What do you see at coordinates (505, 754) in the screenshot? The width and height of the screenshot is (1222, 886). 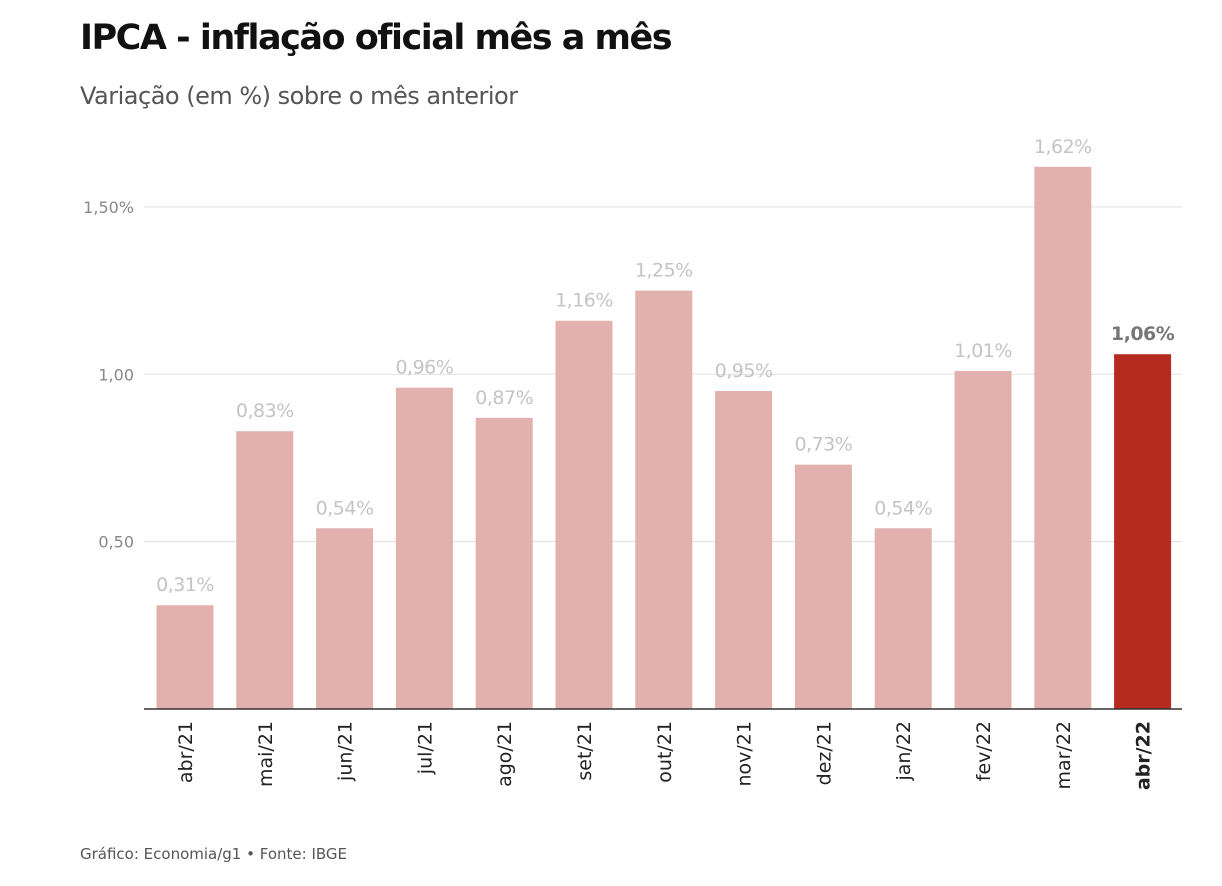 I see `x-tick-label: ago/21` at bounding box center [505, 754].